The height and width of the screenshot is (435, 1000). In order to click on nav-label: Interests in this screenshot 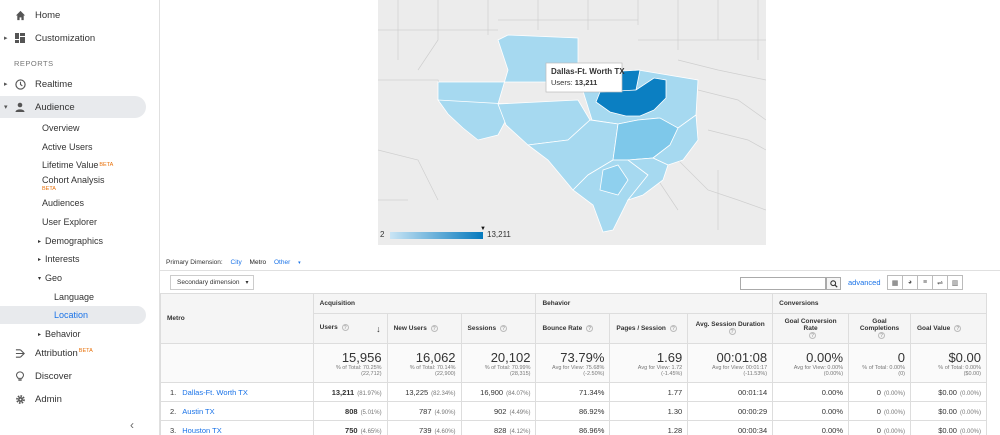, I will do `click(62, 259)`.